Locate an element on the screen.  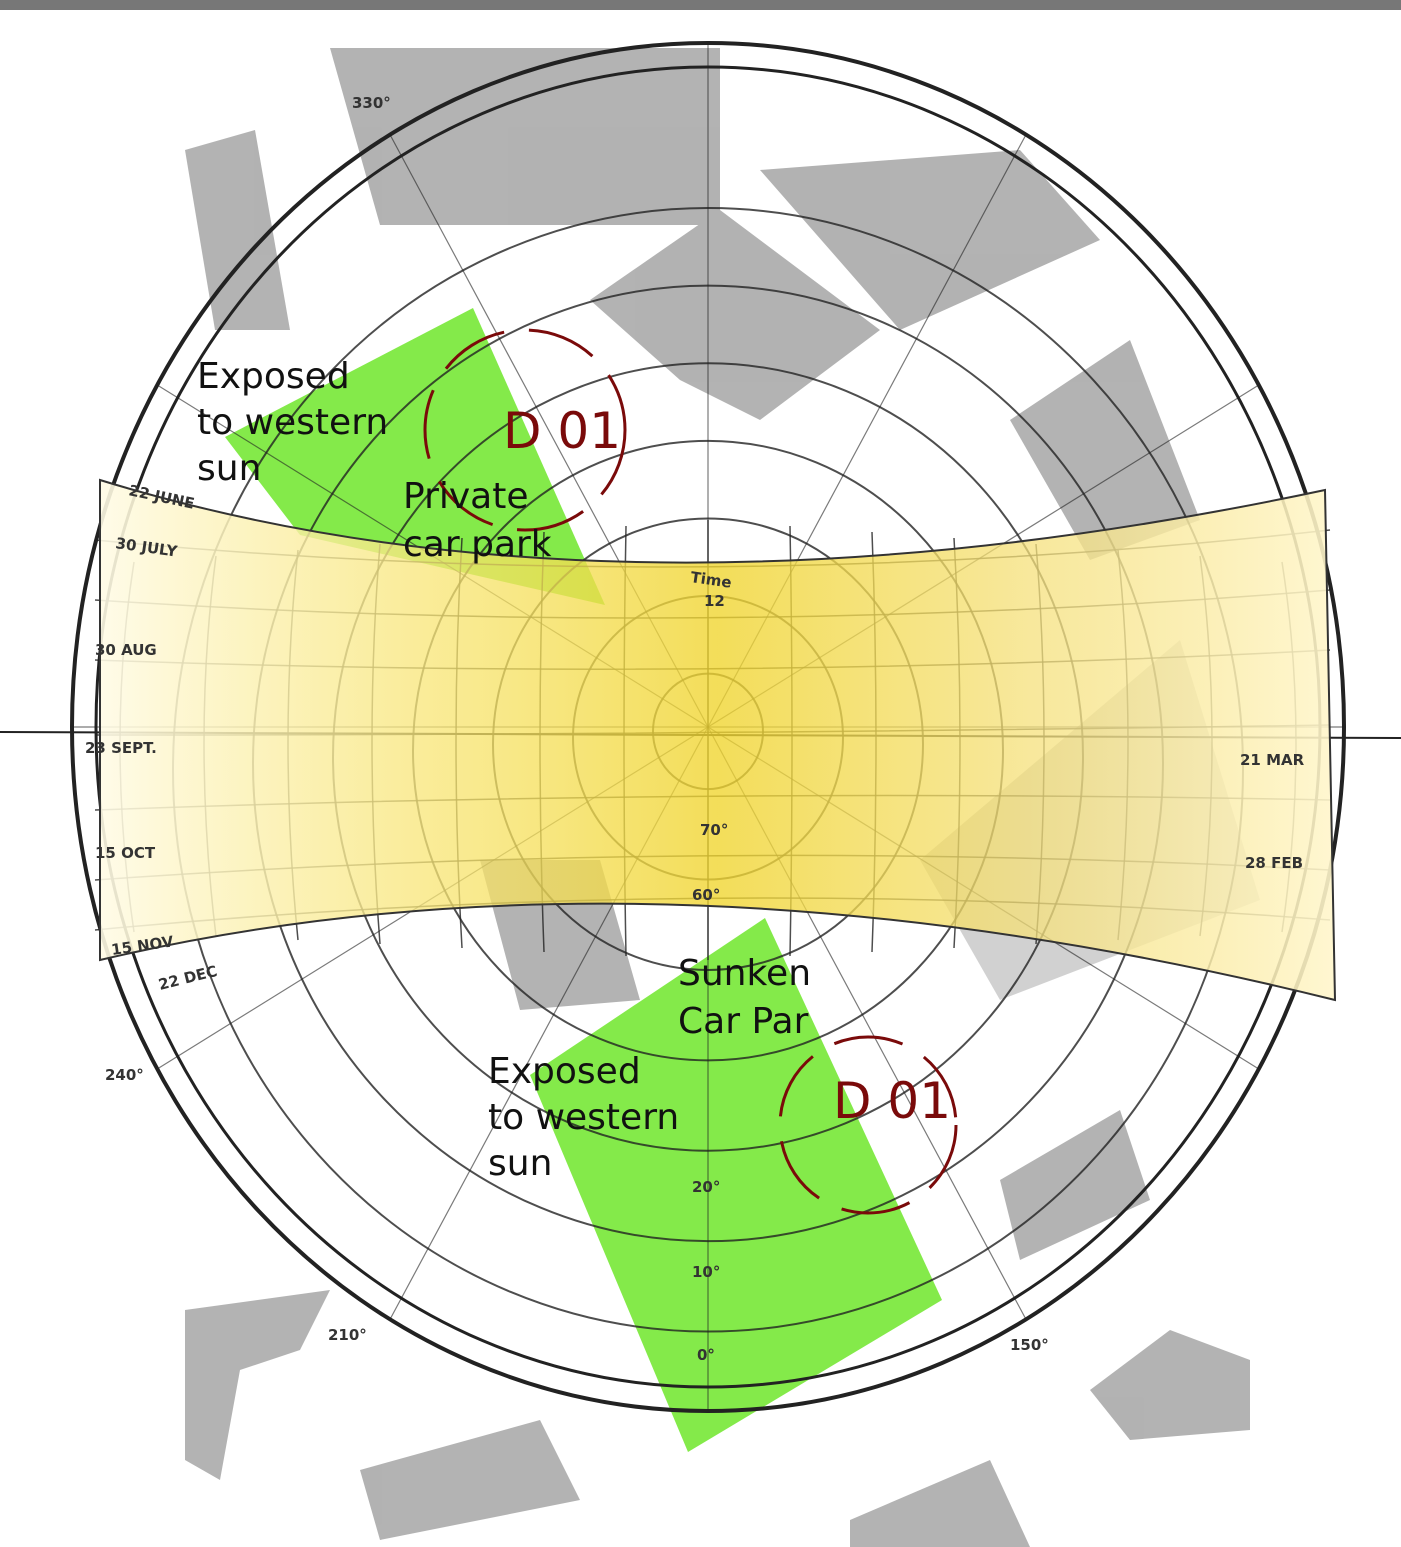
altitude-label: 60° is located at coordinates (706, 895).